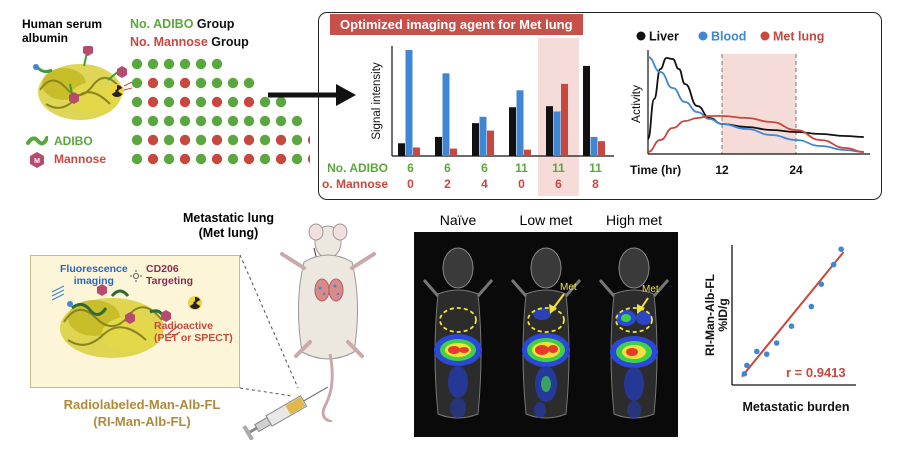  I want to click on dot-grid, so click(220, 111).